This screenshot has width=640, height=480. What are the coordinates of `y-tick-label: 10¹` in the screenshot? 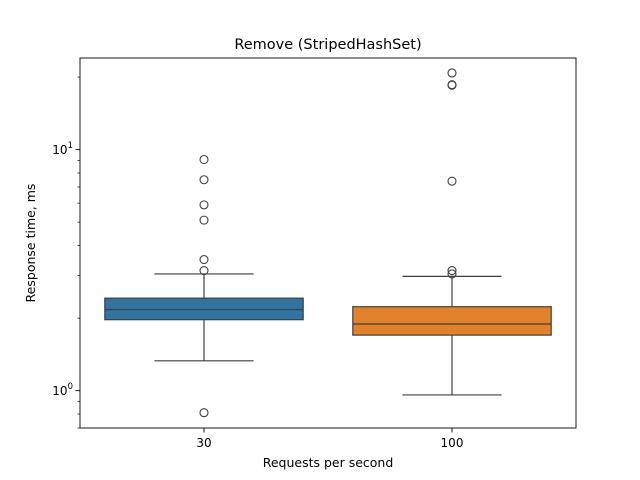 It's located at (62, 149).